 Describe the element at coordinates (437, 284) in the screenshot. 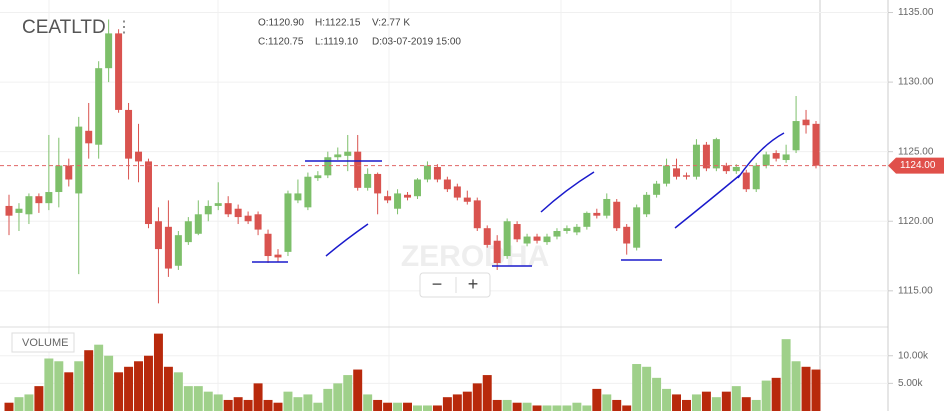

I see `zoom-out-button: −` at that location.